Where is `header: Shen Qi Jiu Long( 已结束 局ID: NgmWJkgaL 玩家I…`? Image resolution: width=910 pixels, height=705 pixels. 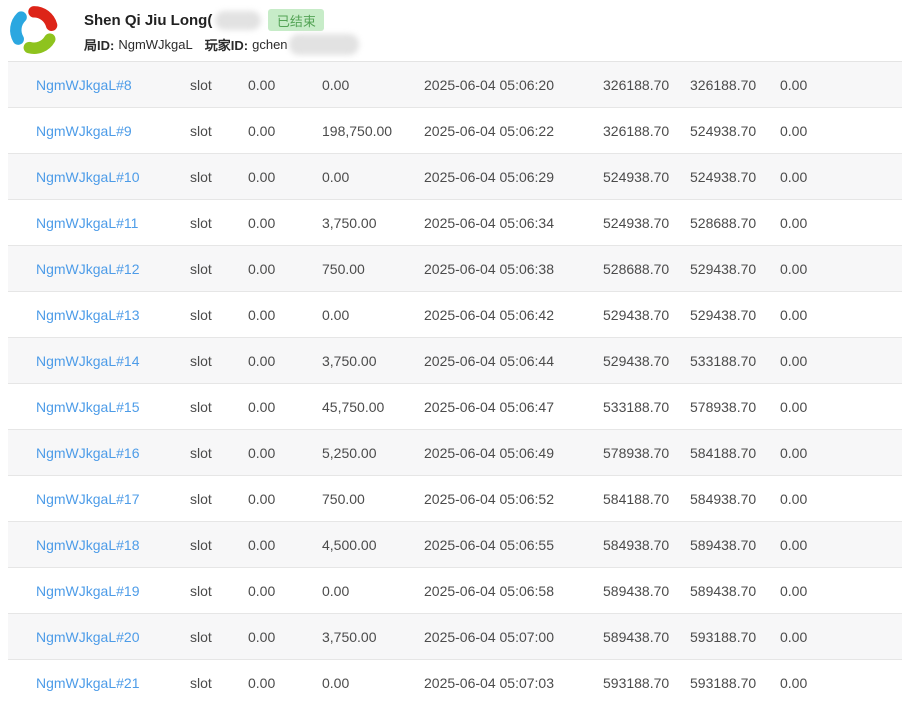 header: Shen Qi Jiu Long( 已结束 局ID: NgmWJkgaL 玩家I… is located at coordinates (455, 30).